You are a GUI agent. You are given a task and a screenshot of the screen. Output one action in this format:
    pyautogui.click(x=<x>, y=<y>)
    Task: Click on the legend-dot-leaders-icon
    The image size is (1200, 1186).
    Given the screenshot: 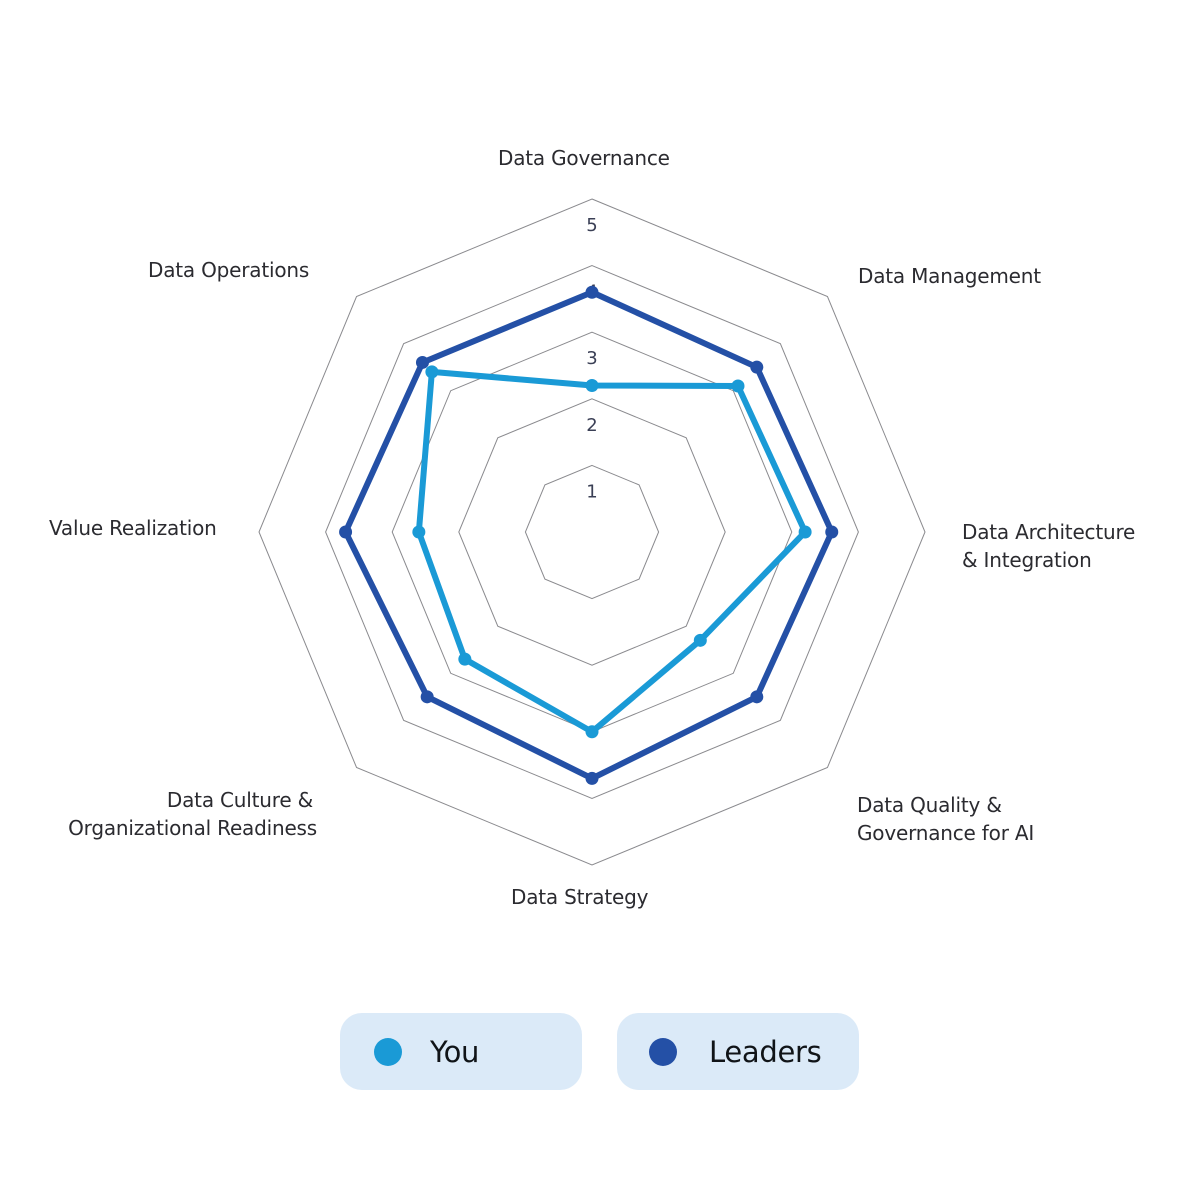 What is the action you would take?
    pyautogui.click(x=663, y=1051)
    